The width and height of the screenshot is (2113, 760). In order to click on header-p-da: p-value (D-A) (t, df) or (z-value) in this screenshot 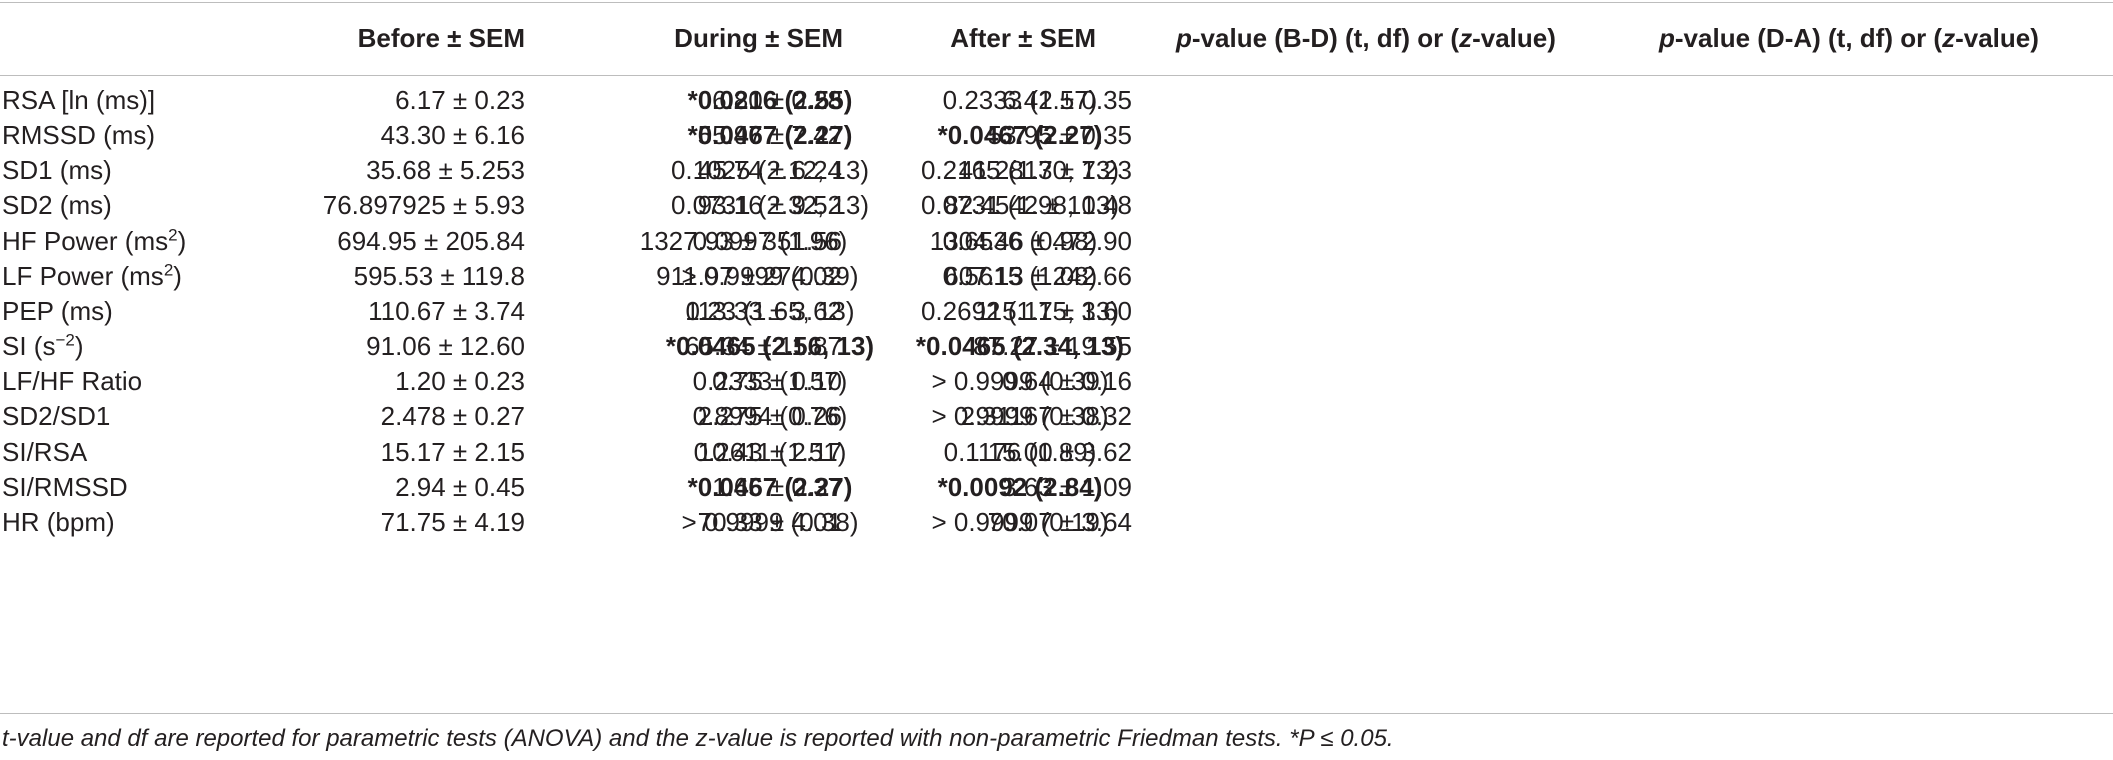, I will do `click(1885, 38)`.